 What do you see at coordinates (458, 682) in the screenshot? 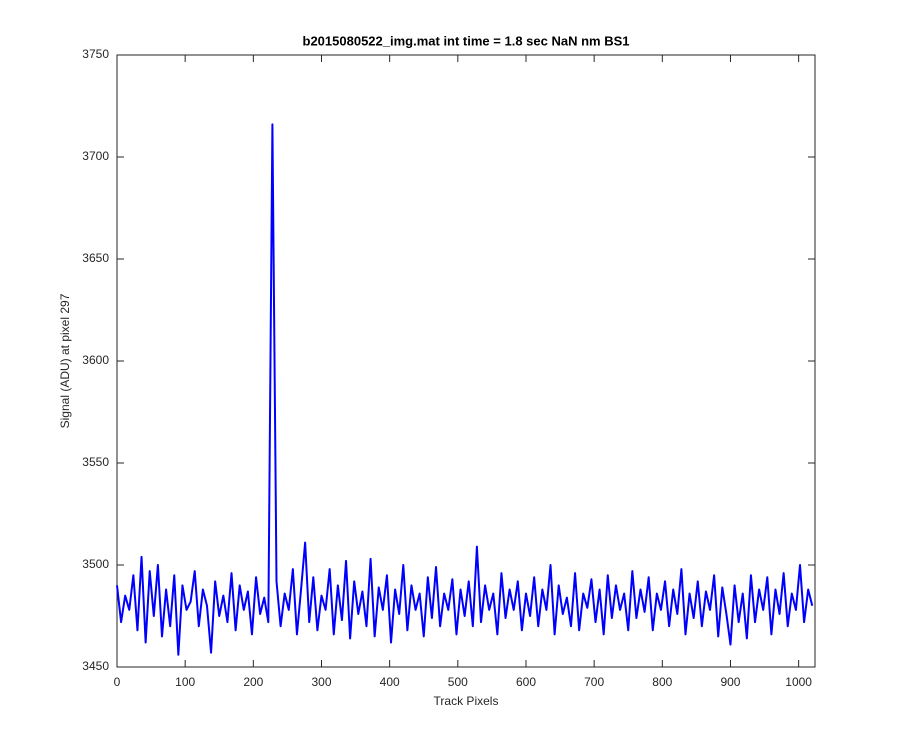
I see `x-tick-label: 500` at bounding box center [458, 682].